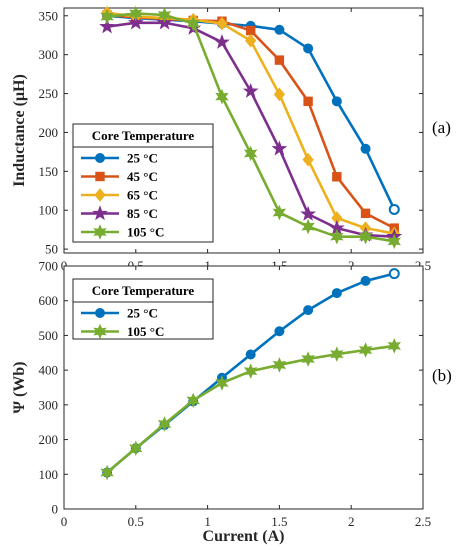  Describe the element at coordinates (51, 249) in the screenshot. I see `y-tick-label: 50` at that location.